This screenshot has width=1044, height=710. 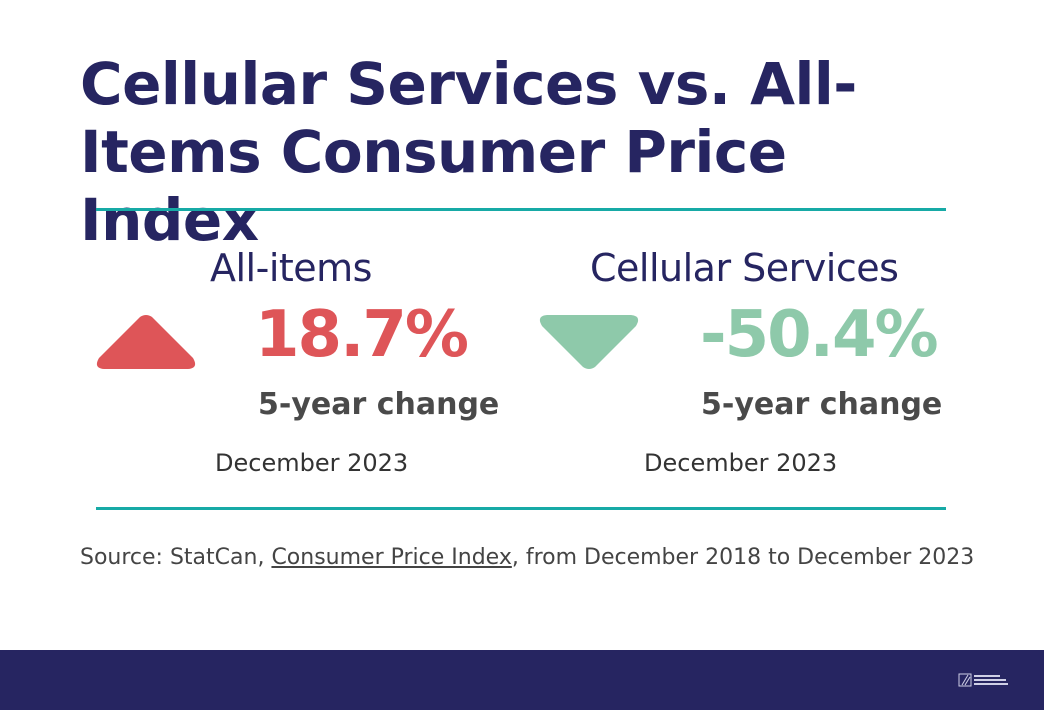 What do you see at coordinates (743, 557) in the screenshot?
I see `source-suffix: , from December 2018 to December 2023` at bounding box center [743, 557].